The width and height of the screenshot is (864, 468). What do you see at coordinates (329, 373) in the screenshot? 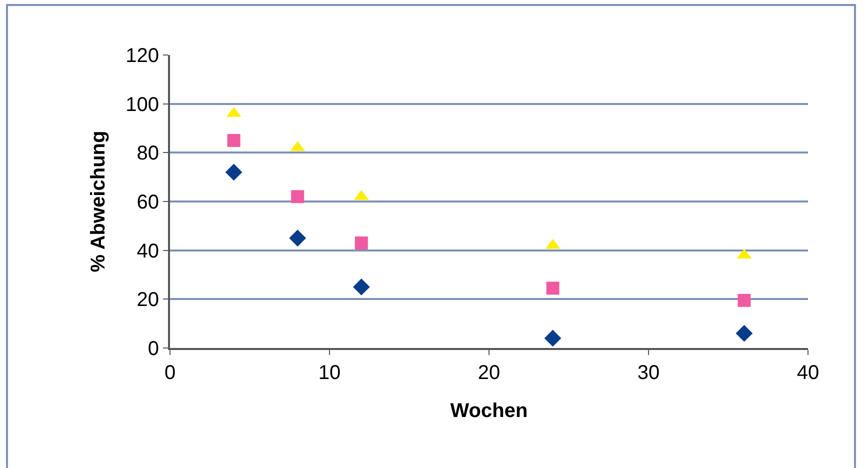
I see `x-tick-label: 10` at bounding box center [329, 373].